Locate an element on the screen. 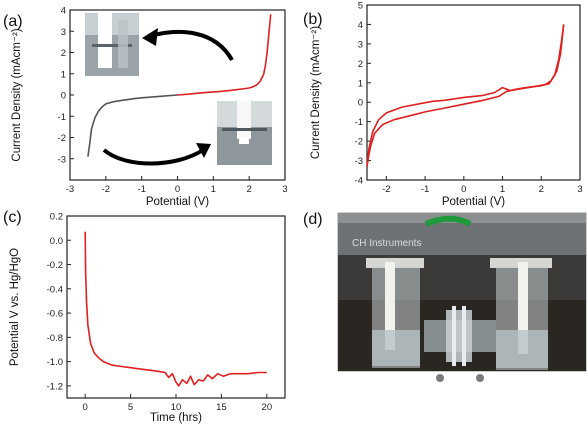  y-tick-label-c-6: -1.0 is located at coordinates (55, 362).